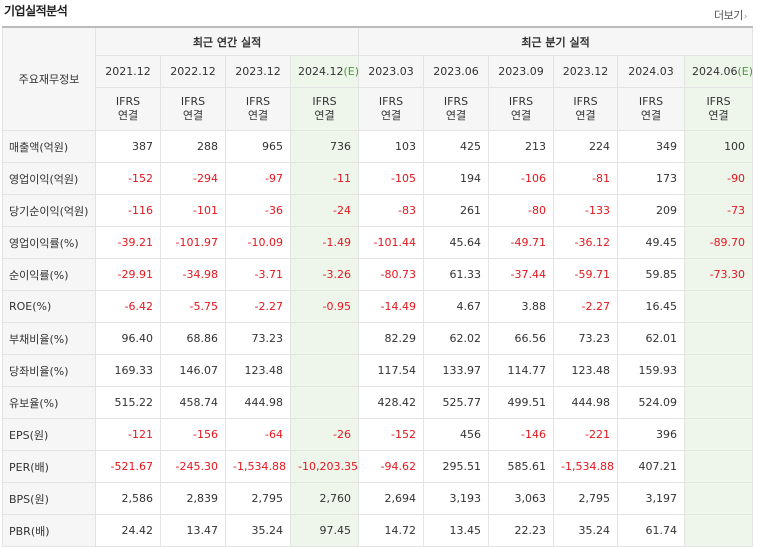 This screenshot has width=757, height=547. Describe the element at coordinates (49, 498) in the screenshot. I see `row-label: BPS(원)` at that location.